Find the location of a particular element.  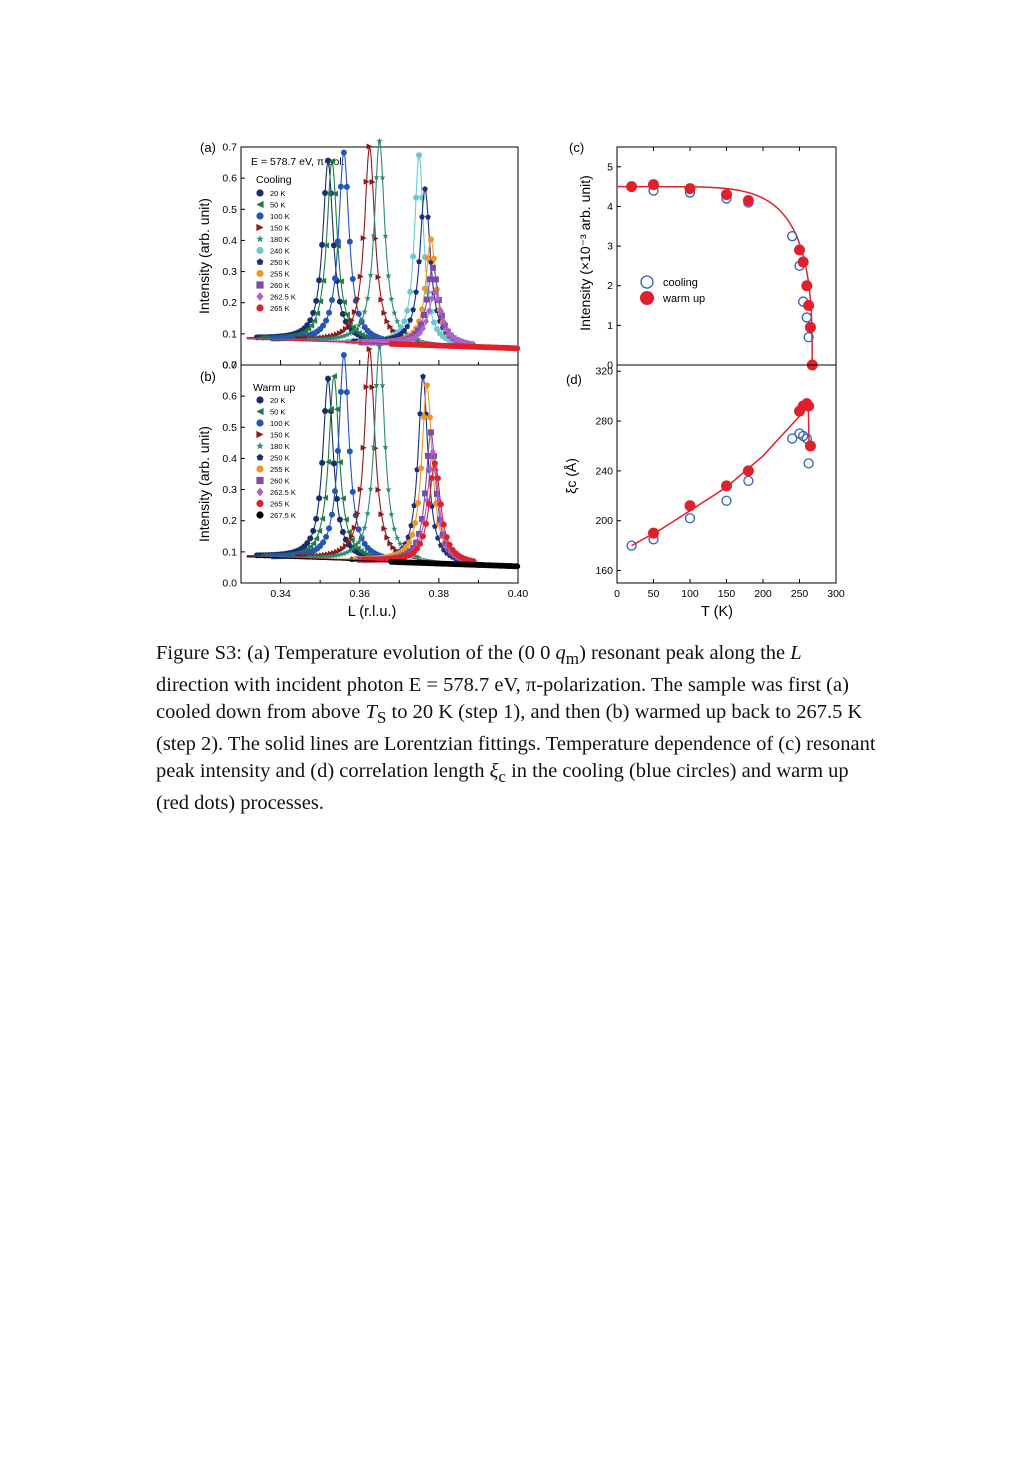

caption-L: L is located at coordinates (796, 653).